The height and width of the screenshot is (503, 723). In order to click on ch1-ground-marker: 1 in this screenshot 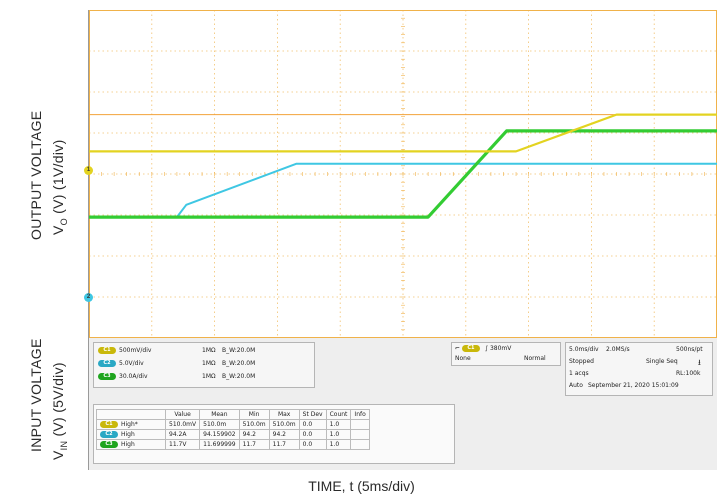, I will do `click(88, 170)`.